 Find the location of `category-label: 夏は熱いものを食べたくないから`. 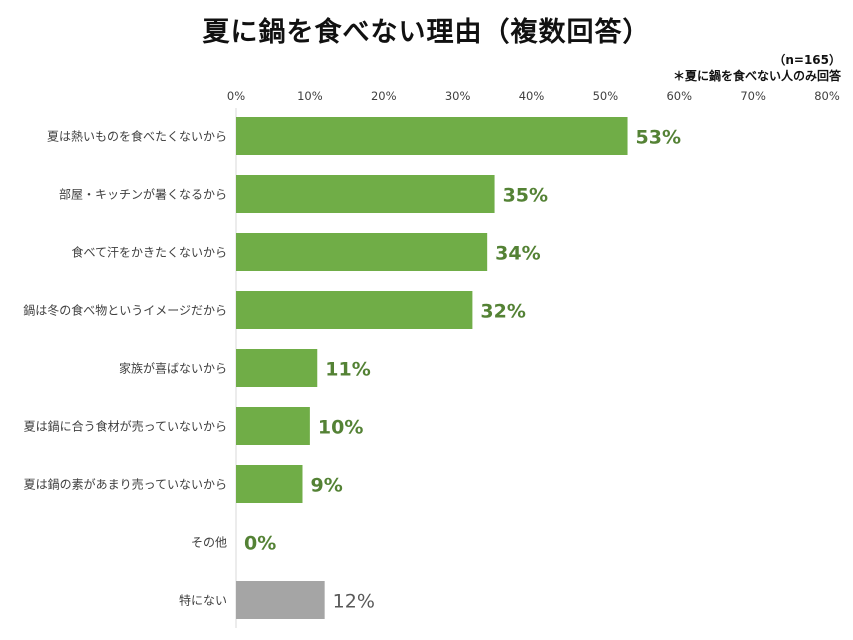

category-label: 夏は熱いものを食べたくないから is located at coordinates (137, 136).